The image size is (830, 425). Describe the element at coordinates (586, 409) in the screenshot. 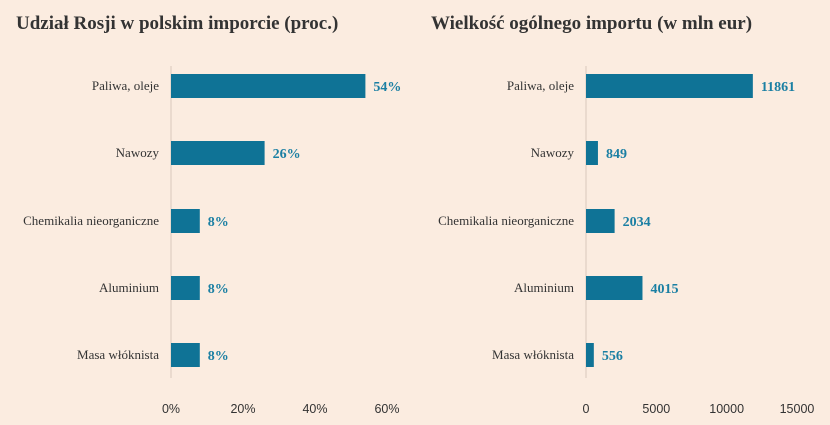

I see `x-tick-label: 0` at that location.